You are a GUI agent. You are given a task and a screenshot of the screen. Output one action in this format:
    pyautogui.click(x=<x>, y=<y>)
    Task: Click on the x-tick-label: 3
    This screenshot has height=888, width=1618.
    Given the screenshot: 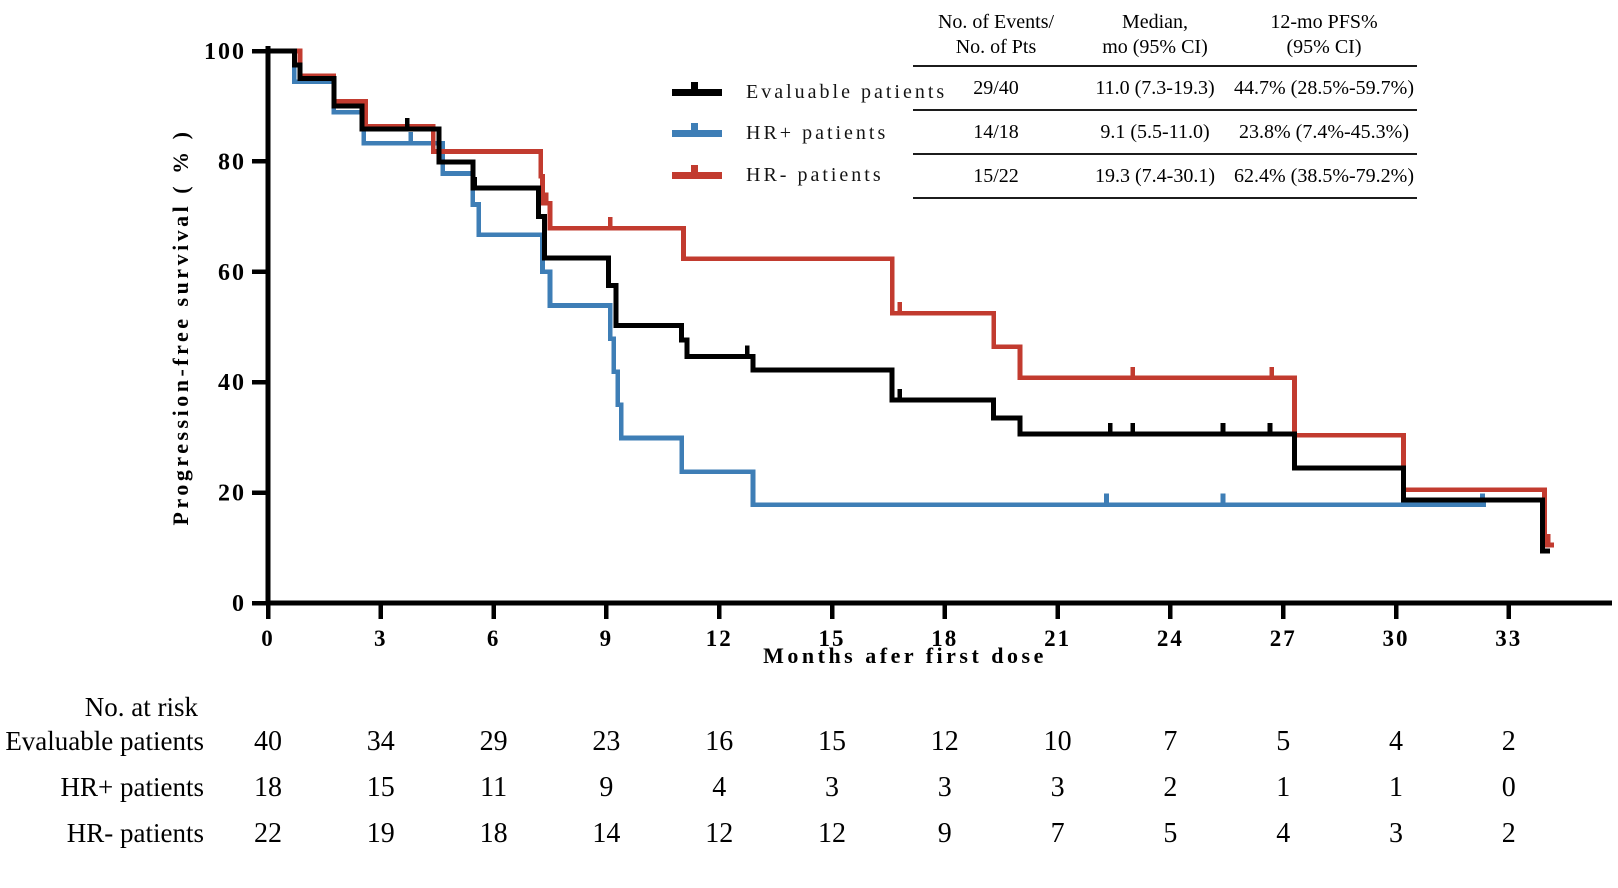 What is the action you would take?
    pyautogui.click(x=381, y=638)
    